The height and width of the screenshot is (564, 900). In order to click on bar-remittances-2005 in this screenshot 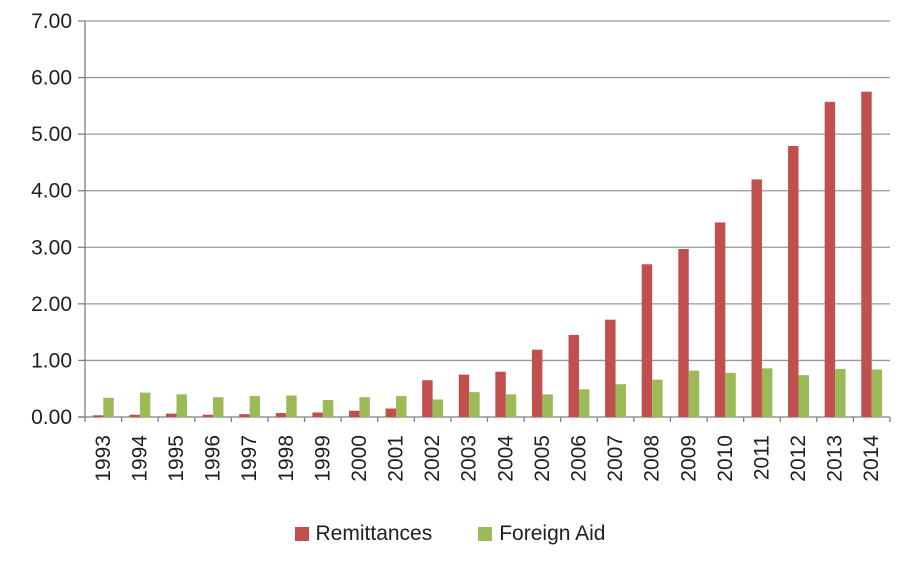, I will do `click(537, 383)`.